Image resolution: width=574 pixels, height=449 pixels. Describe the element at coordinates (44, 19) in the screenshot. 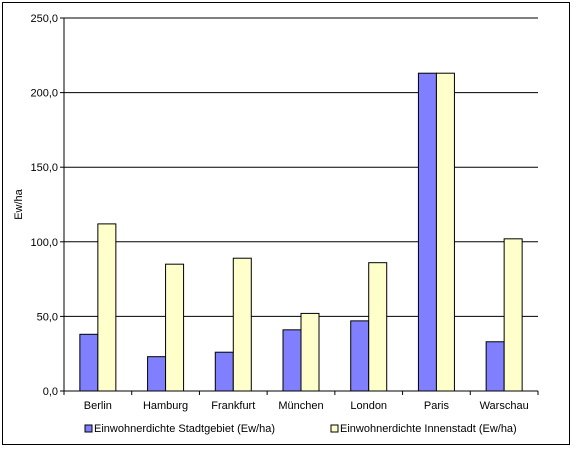

I see `y-tick-label: 250,0` at that location.